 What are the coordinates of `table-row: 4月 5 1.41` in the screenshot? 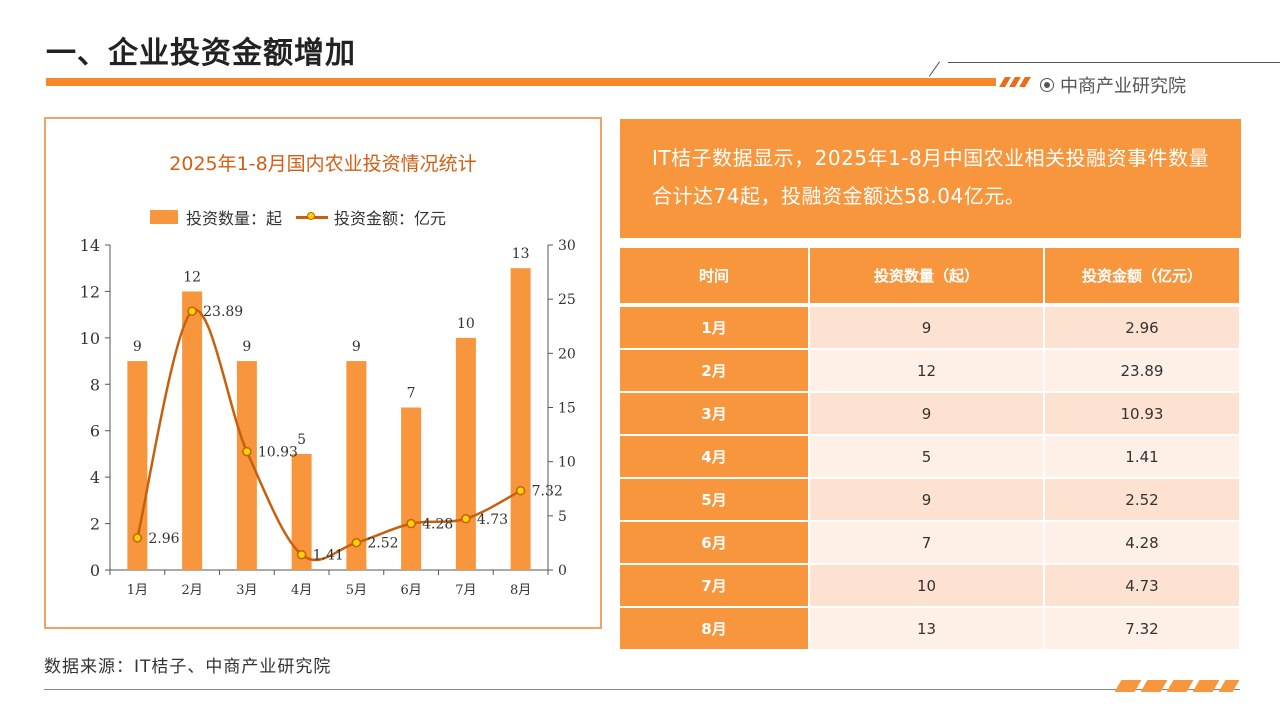 It's located at (930, 457).